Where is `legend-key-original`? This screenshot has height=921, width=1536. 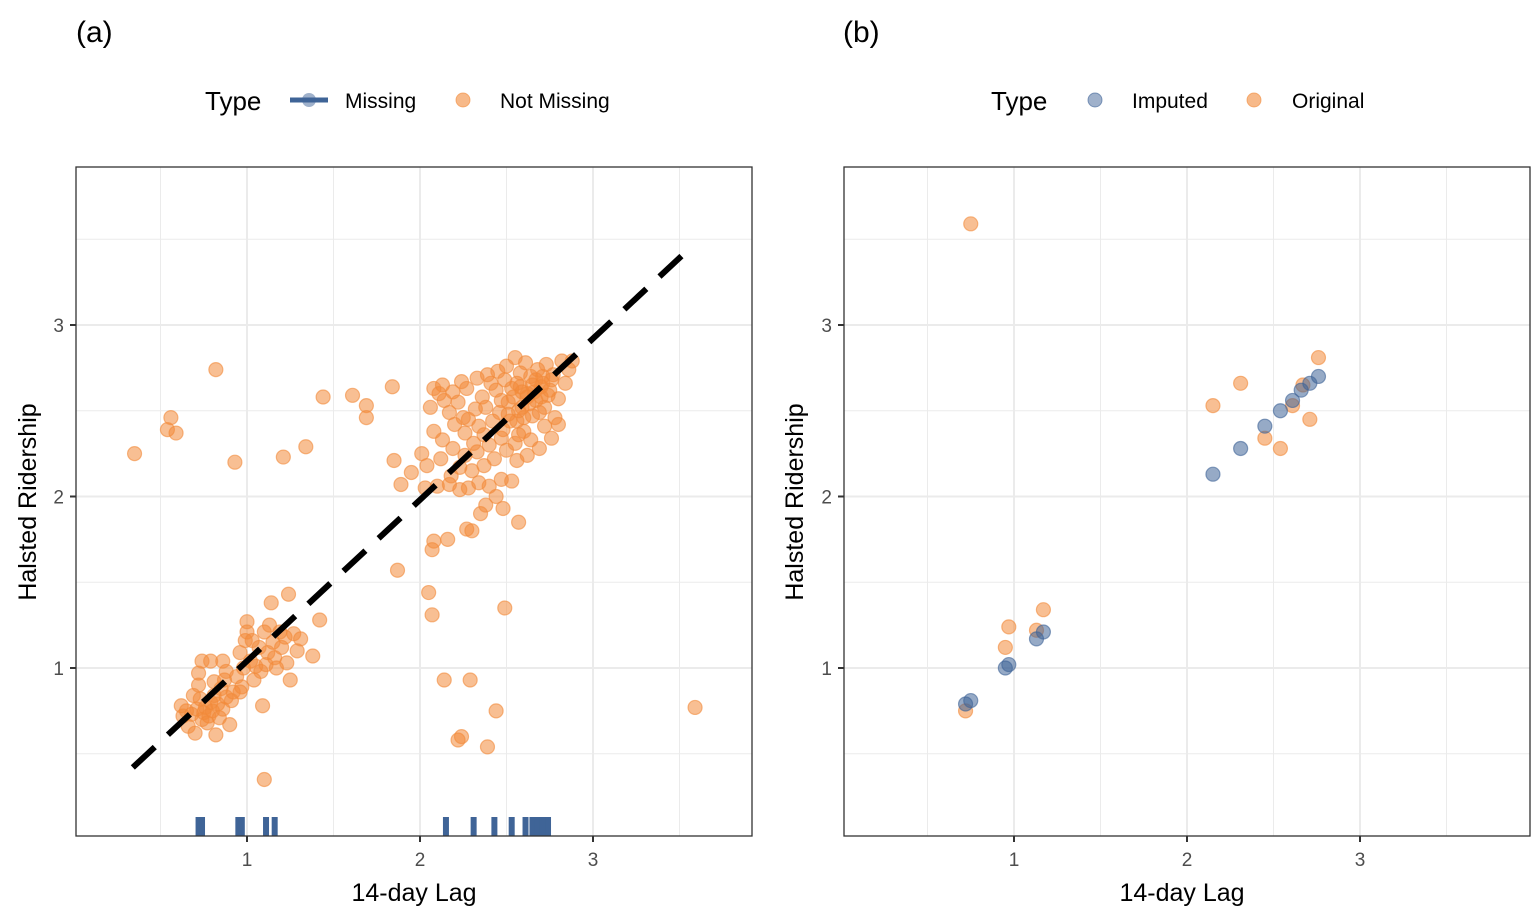 legend-key-original is located at coordinates (1254, 100).